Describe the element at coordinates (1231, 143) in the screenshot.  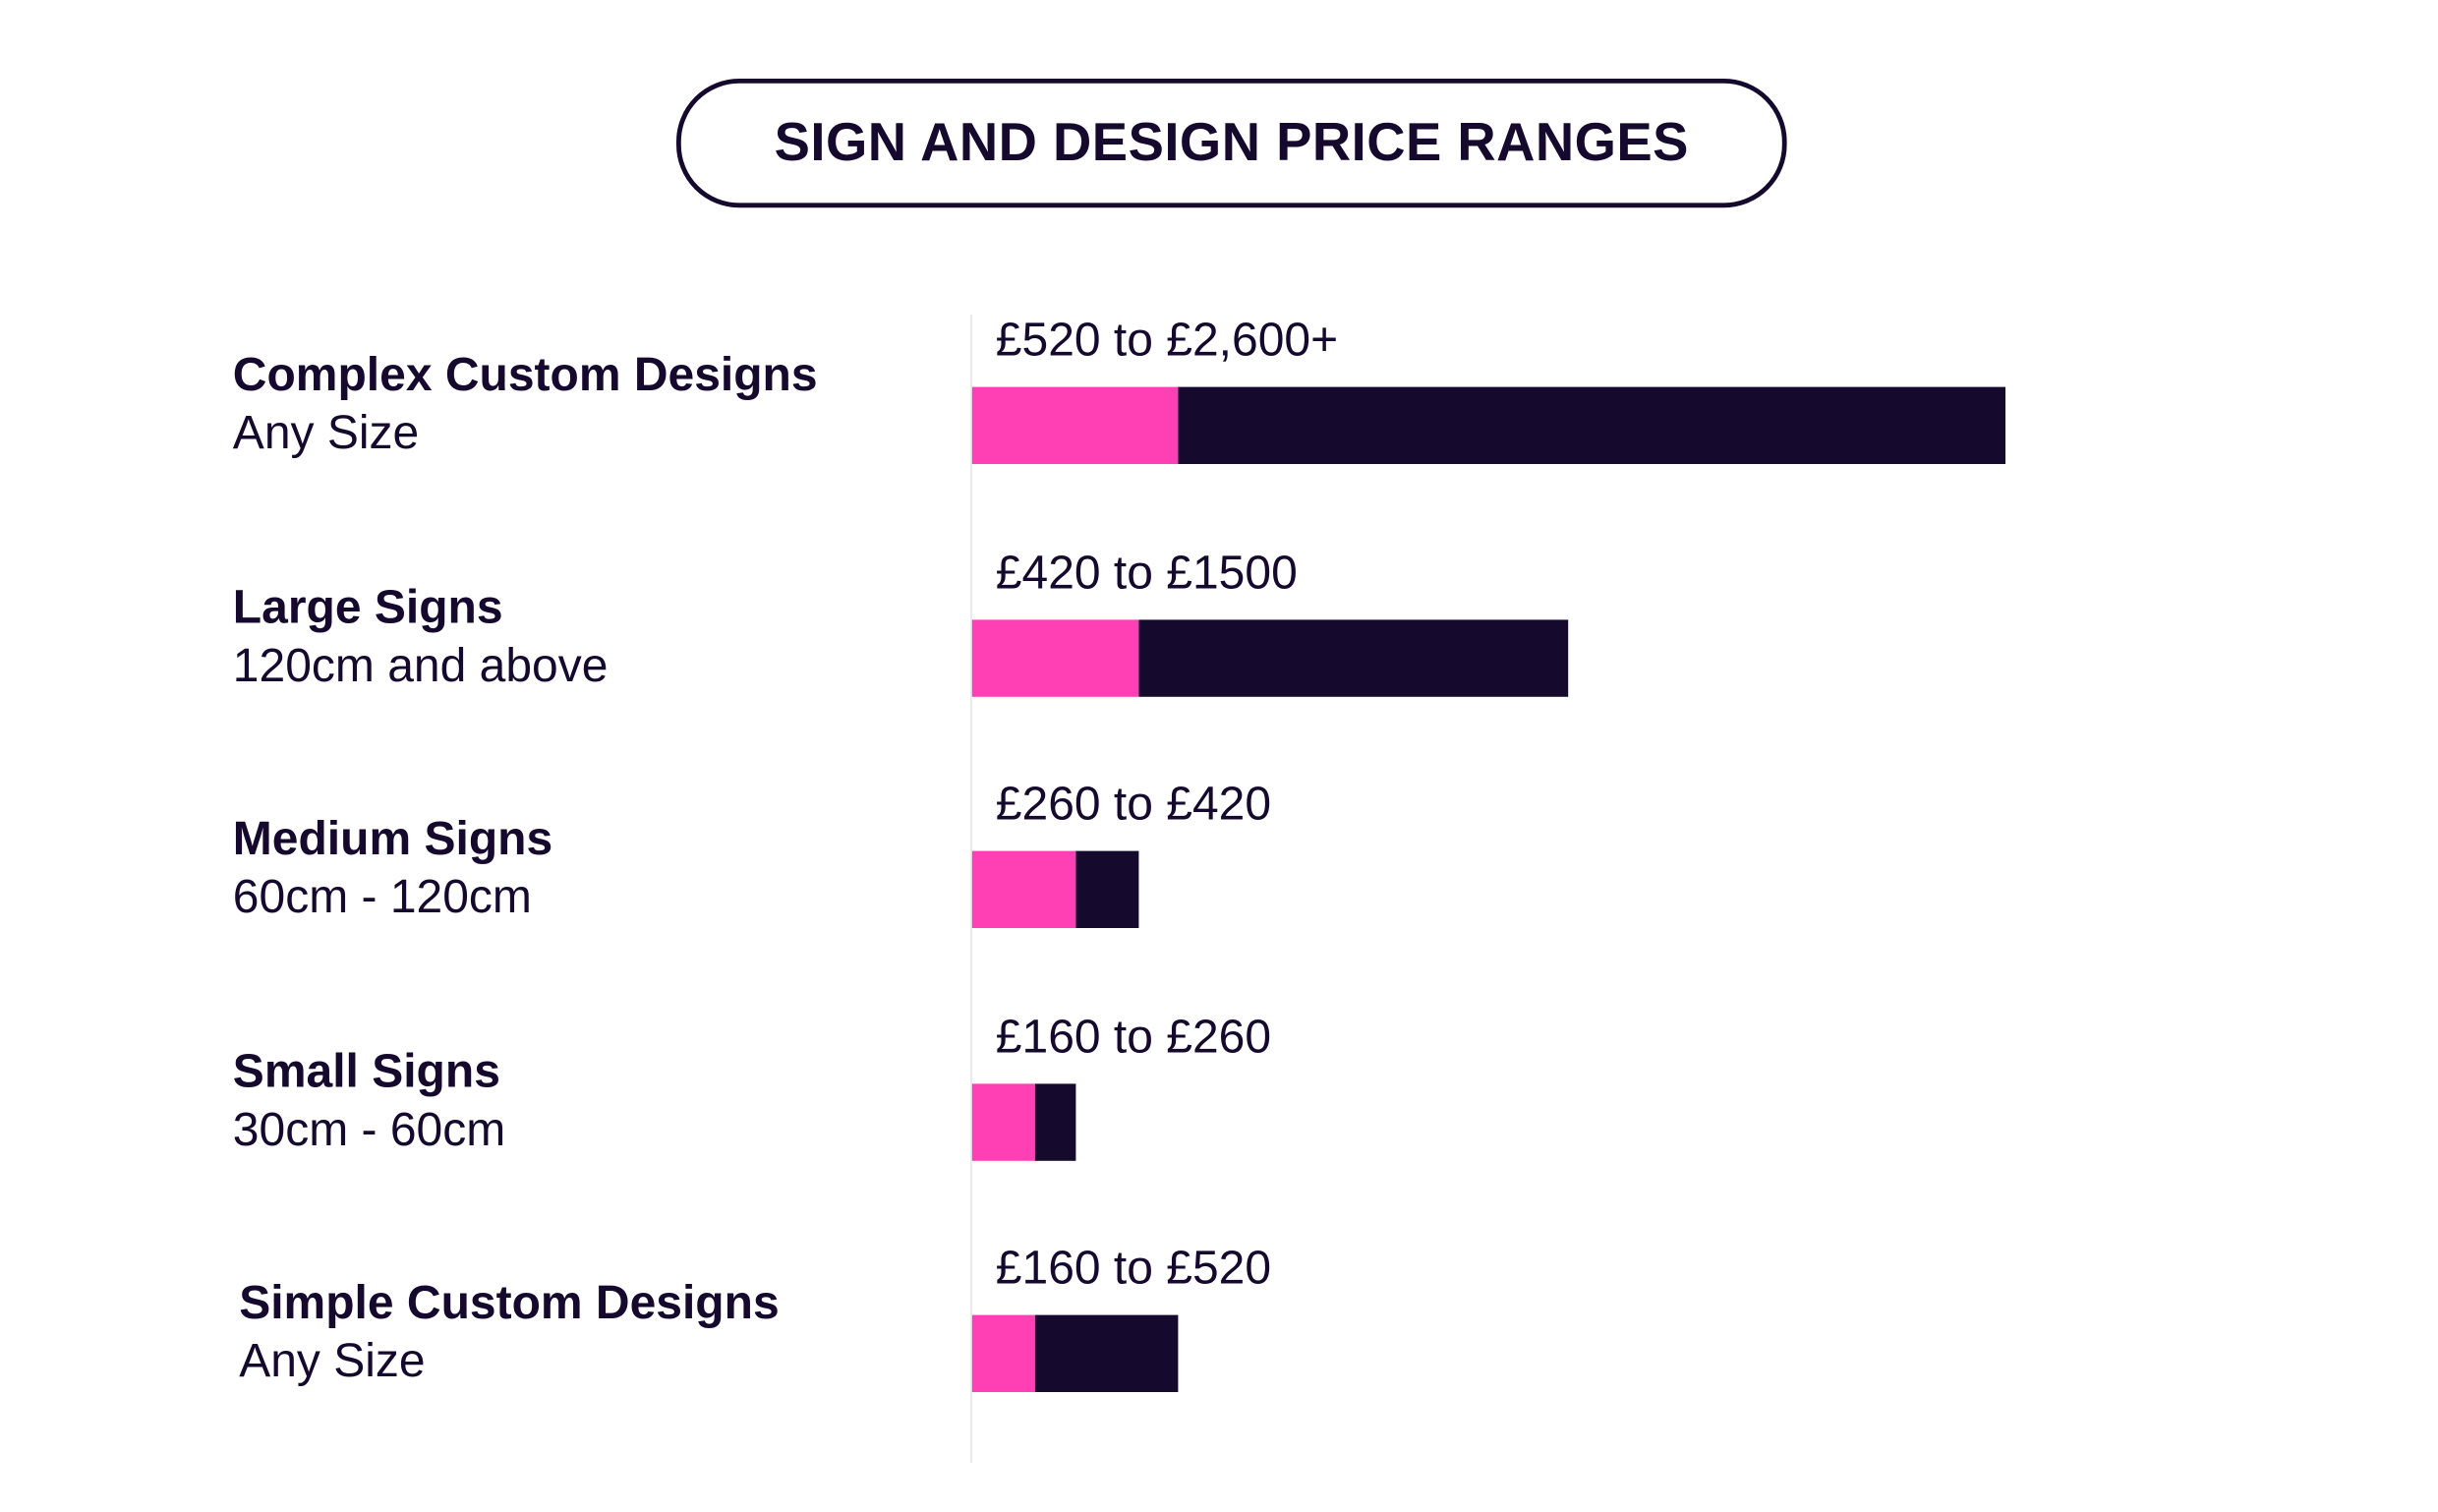
I see `chart-title: SIGN AND DESIGN PRICE RANGES` at that location.